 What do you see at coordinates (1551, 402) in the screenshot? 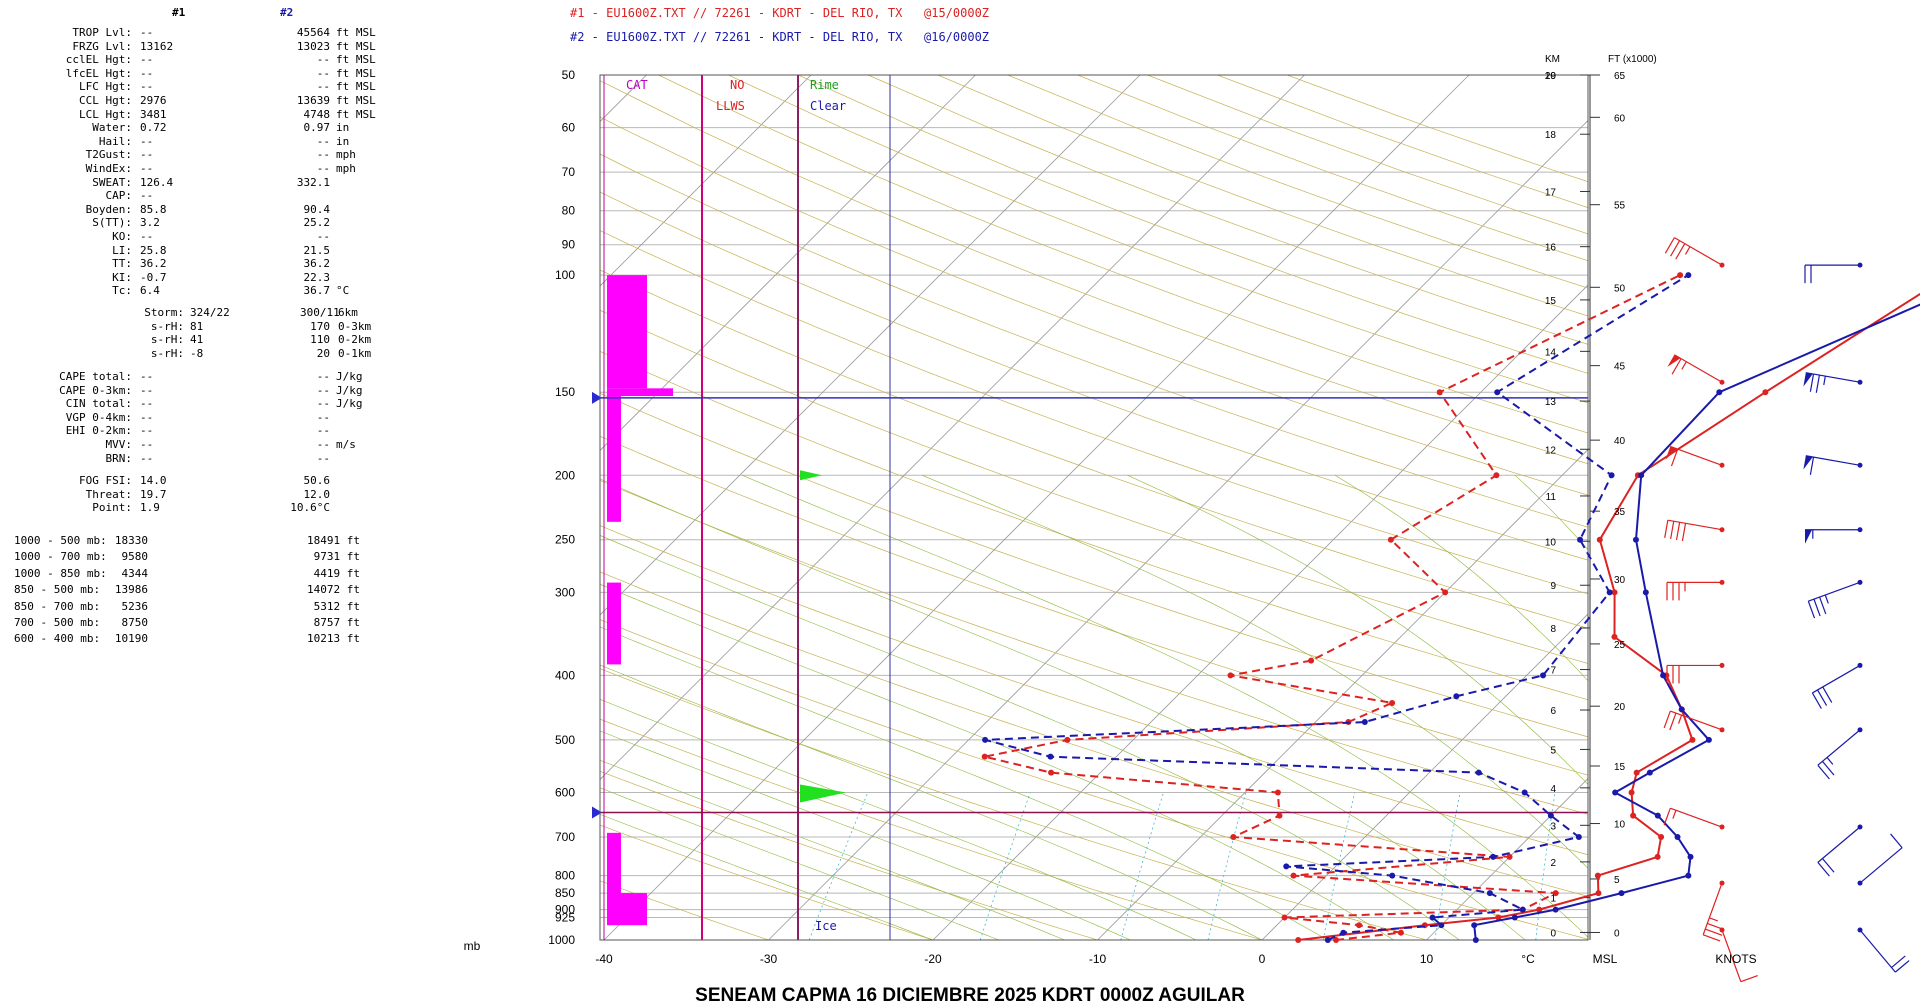
I see `km-tick-label: 13` at bounding box center [1551, 402].